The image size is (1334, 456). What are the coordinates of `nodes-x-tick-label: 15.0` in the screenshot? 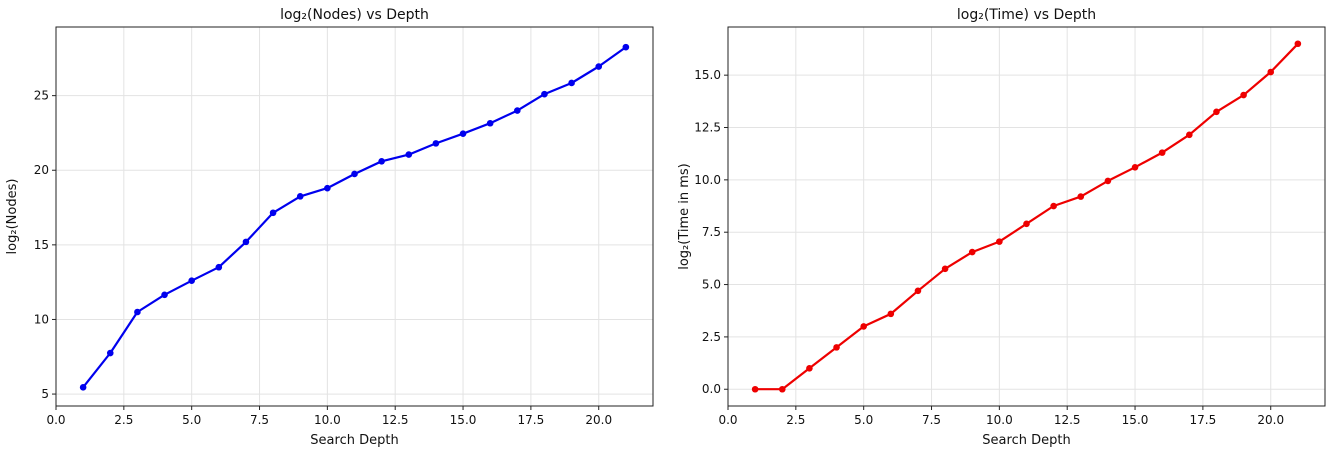 It's located at (463, 420).